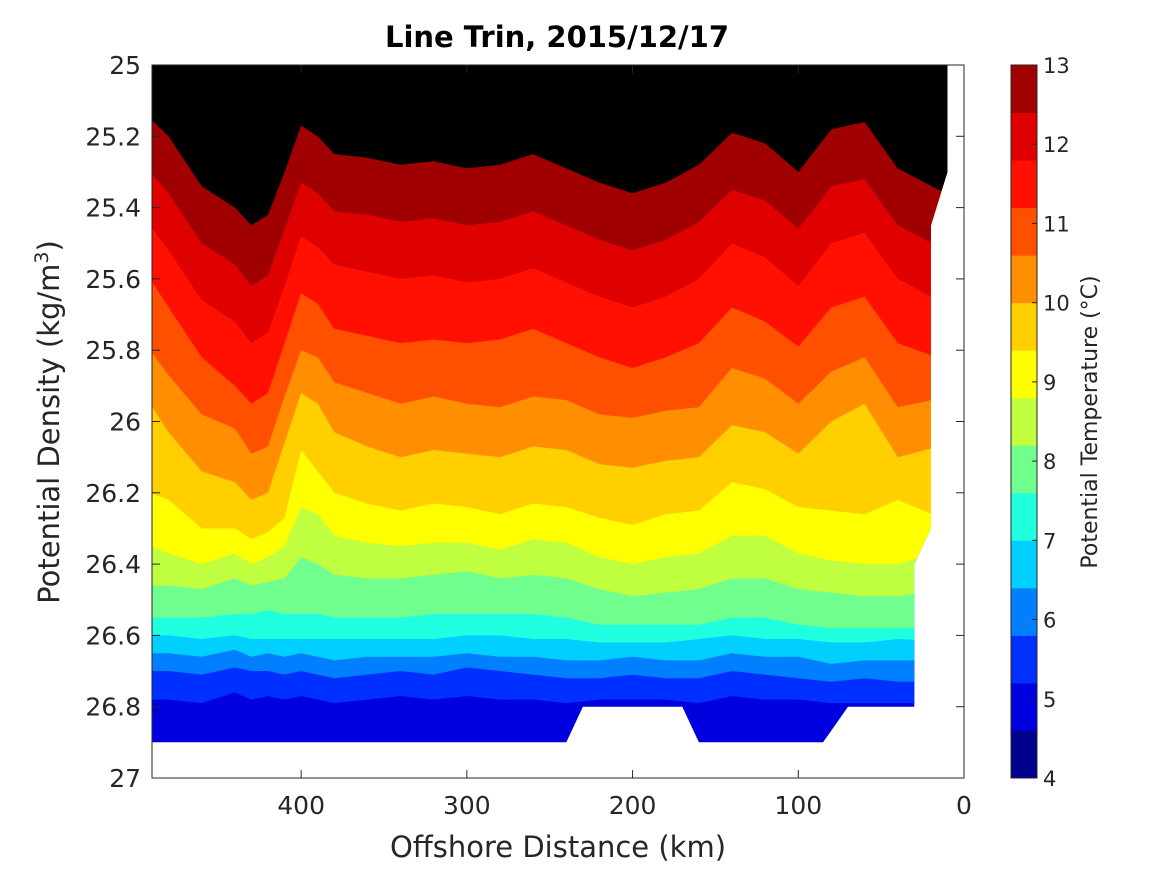 This screenshot has width=1167, height=875. What do you see at coordinates (49, 434) in the screenshot?
I see `y-axis-title-main: Potential Density (kg/m` at bounding box center [49, 434].